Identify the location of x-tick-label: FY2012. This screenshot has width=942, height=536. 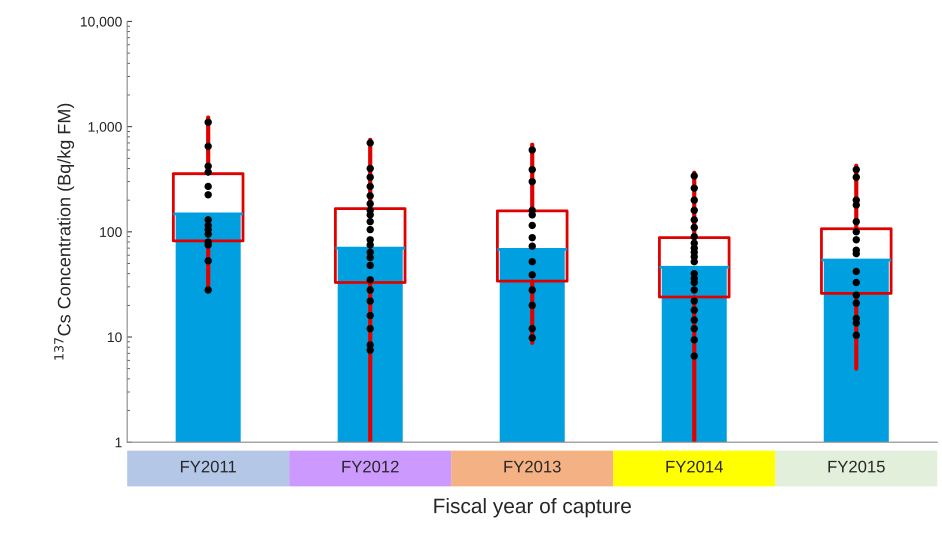
(370, 466).